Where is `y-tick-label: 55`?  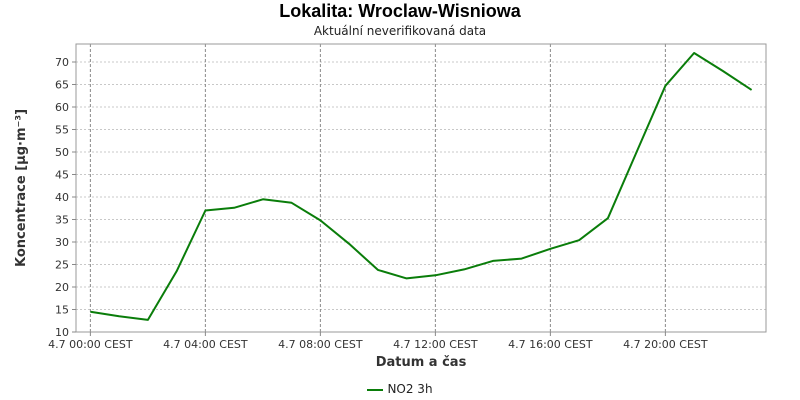 y-tick-label: 55 is located at coordinates (62, 130).